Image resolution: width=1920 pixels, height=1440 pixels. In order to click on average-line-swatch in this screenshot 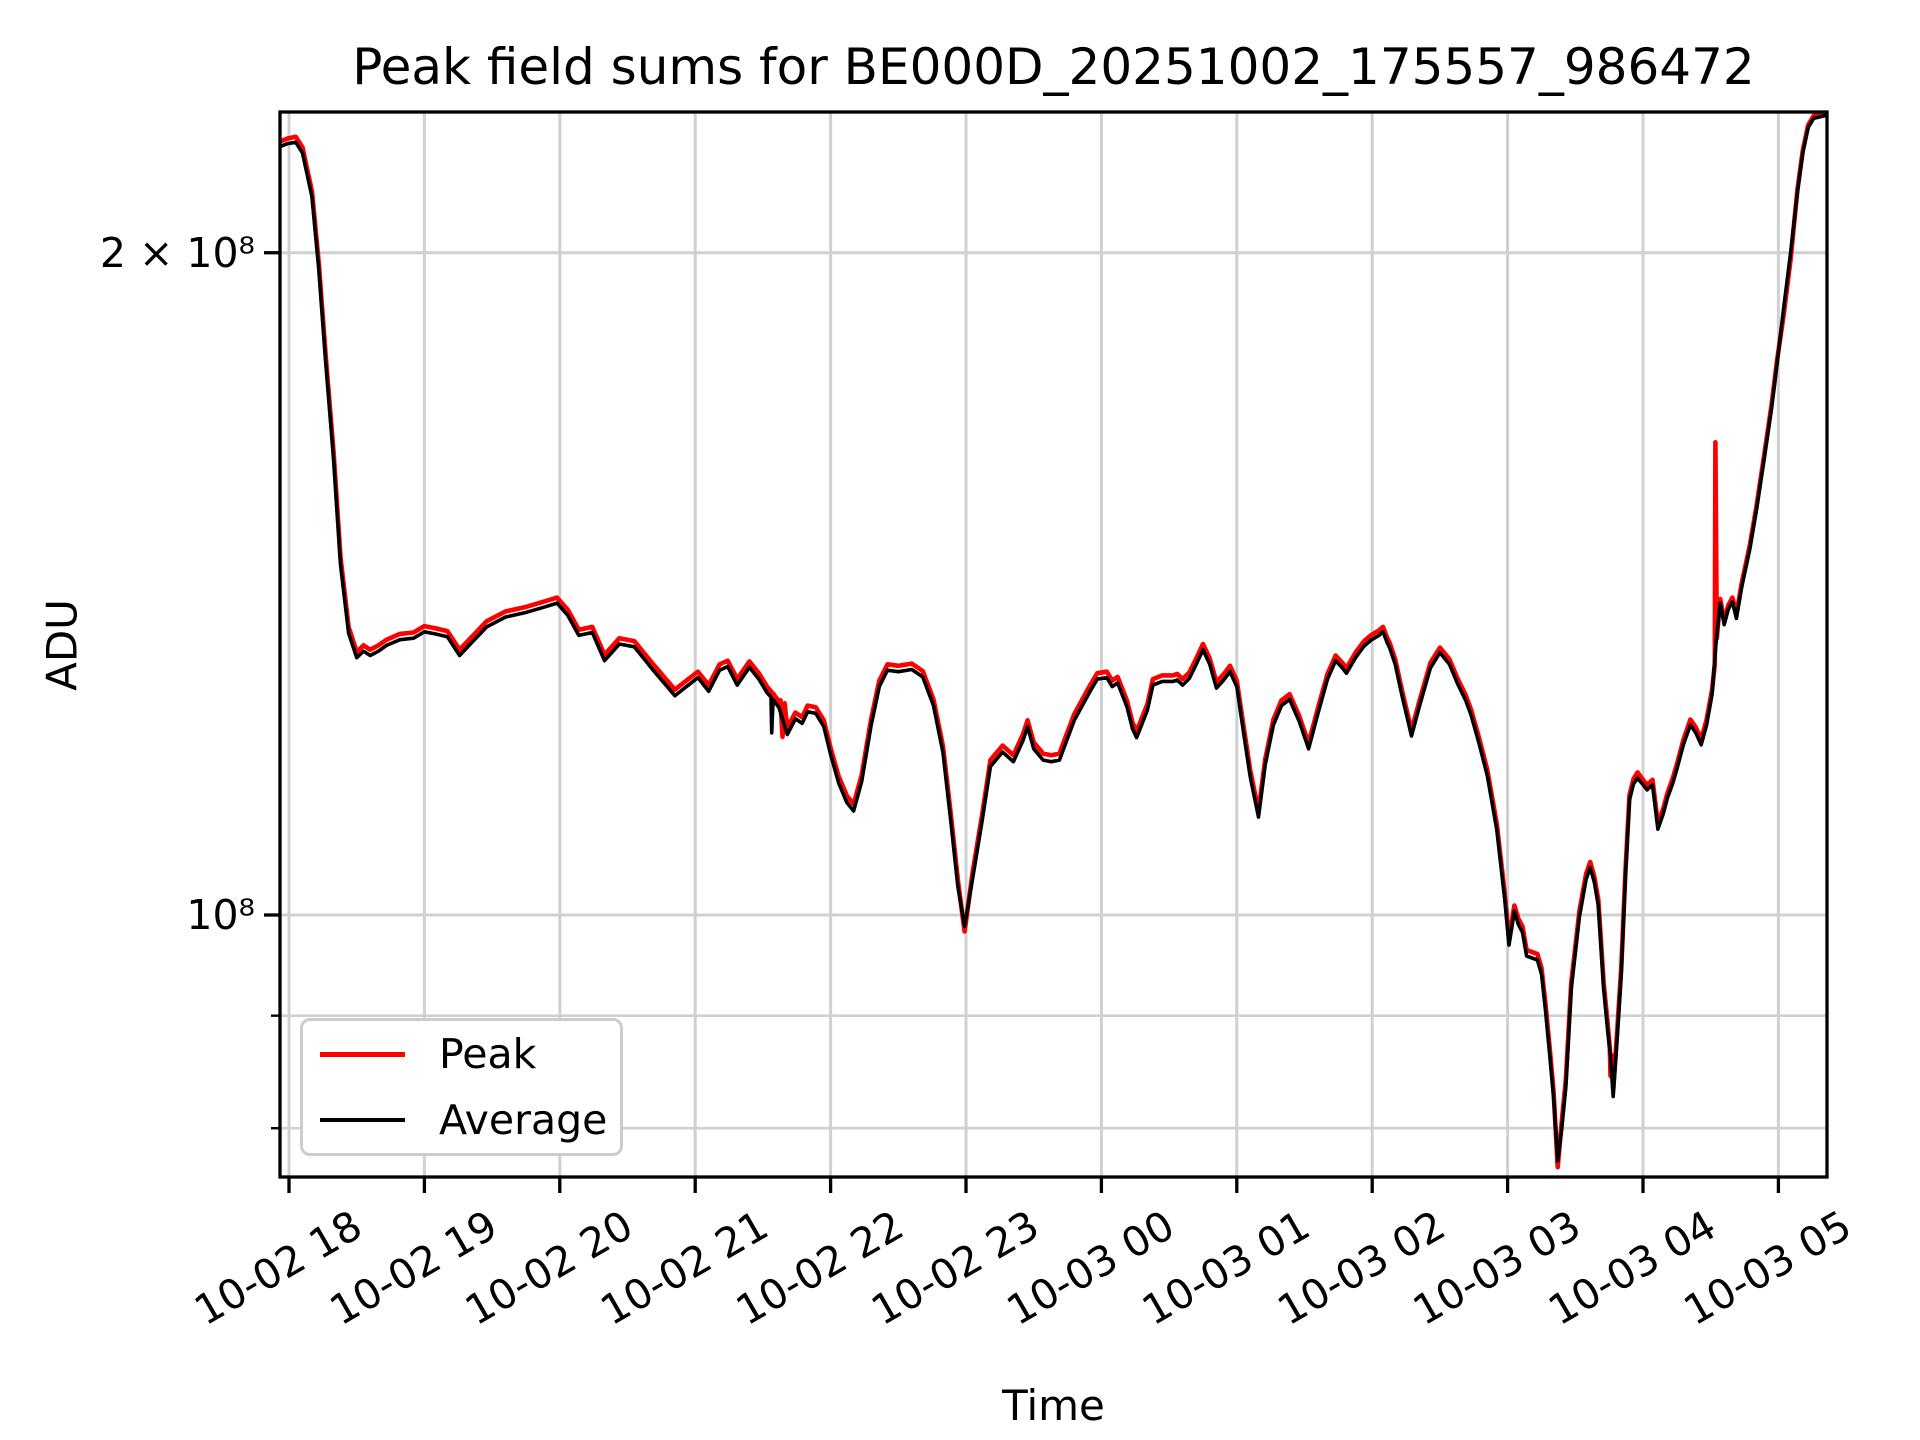, I will do `click(362, 1120)`.